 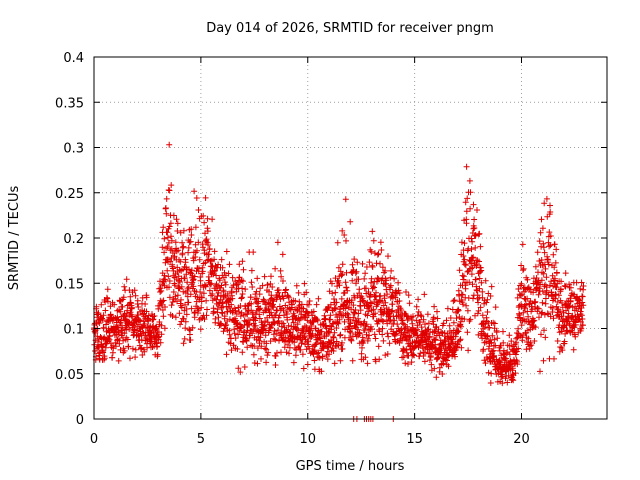 What do you see at coordinates (69, 103) in the screenshot?
I see `y-tick-label: 0.35` at bounding box center [69, 103].